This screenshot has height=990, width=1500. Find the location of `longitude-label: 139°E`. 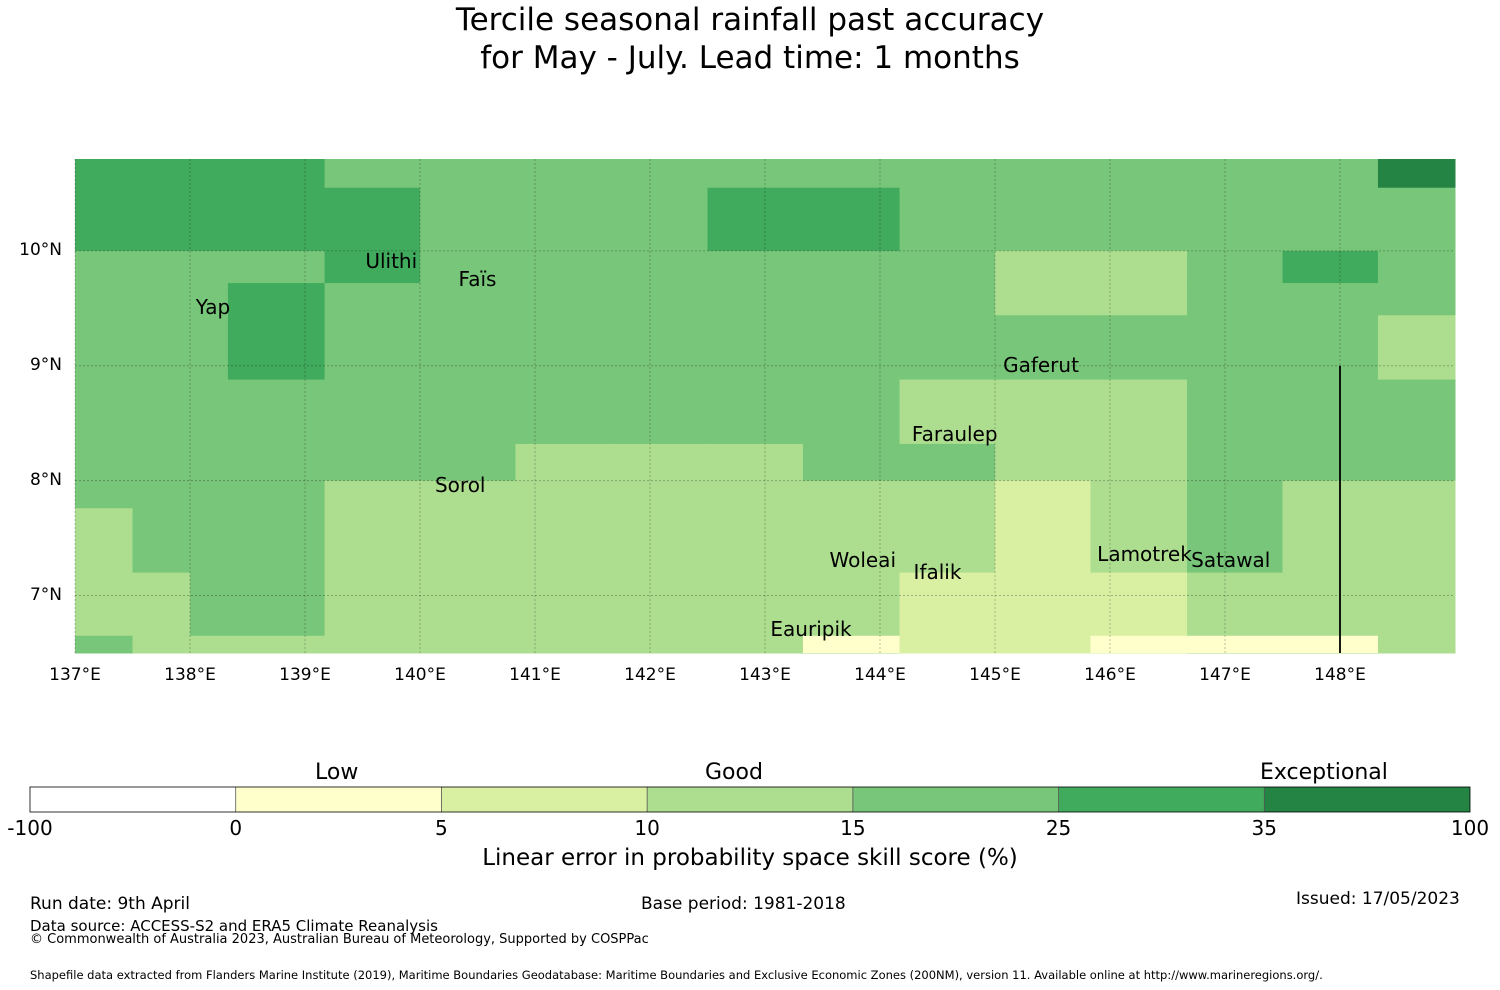

longitude-label: 139°E is located at coordinates (305, 675).